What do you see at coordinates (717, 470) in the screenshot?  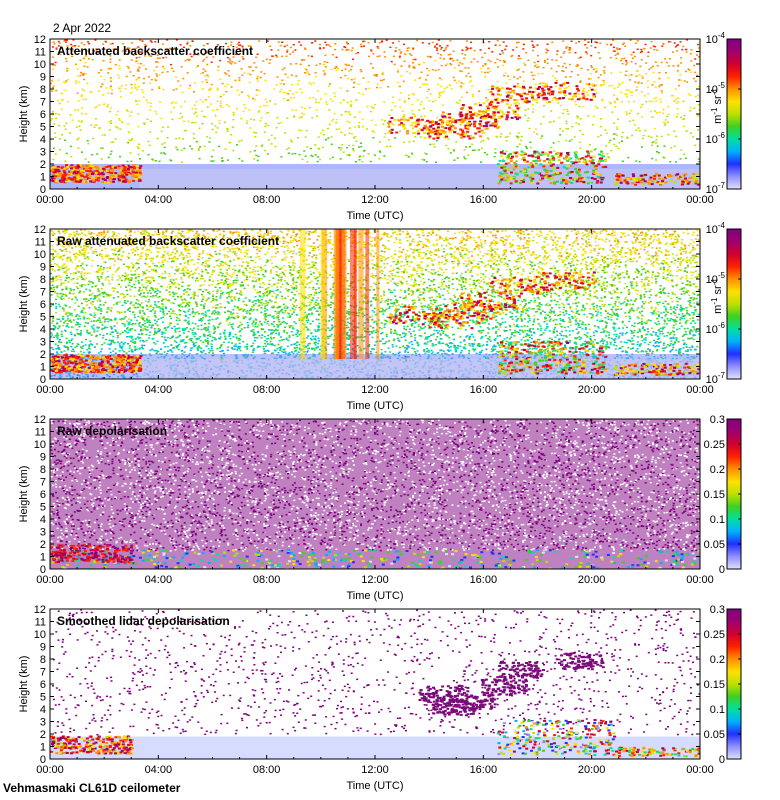 I see `colorbar-tick-label: 0.2` at bounding box center [717, 470].